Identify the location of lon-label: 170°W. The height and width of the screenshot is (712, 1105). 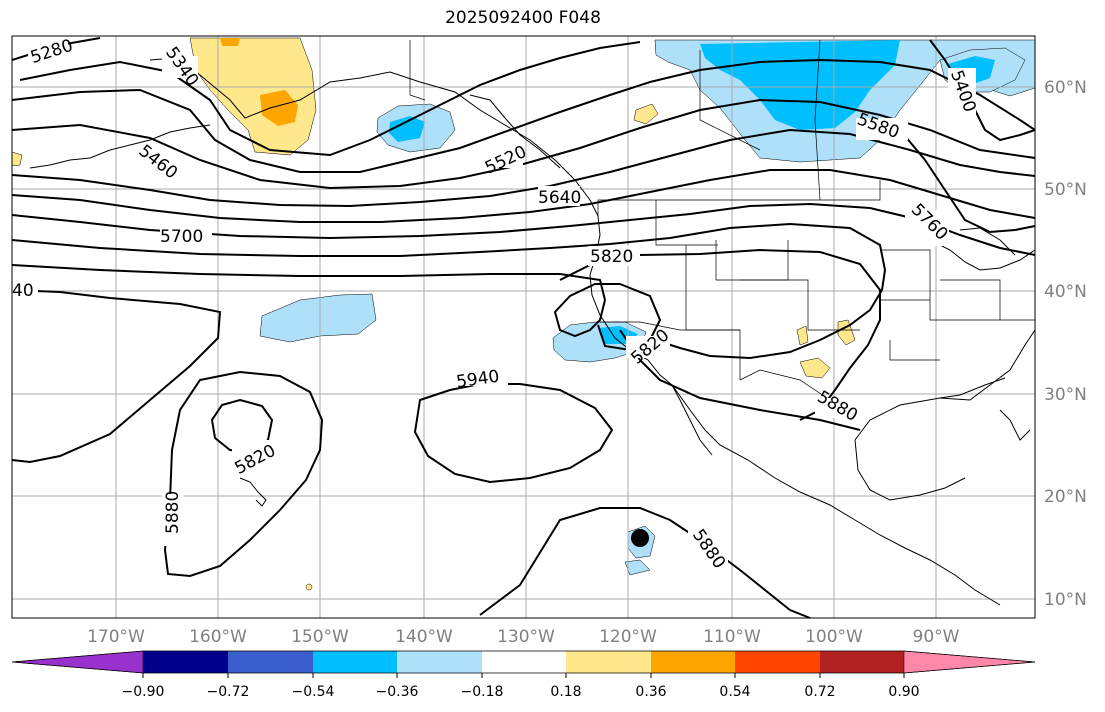
(116, 637).